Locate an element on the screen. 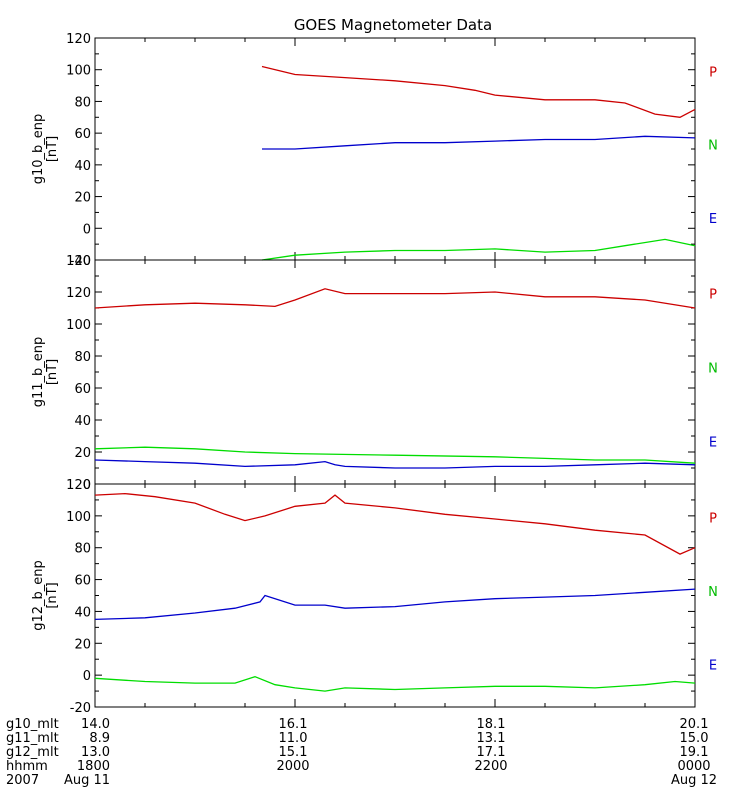  y-axis-label: g10_b_enp is located at coordinates (38, 149).